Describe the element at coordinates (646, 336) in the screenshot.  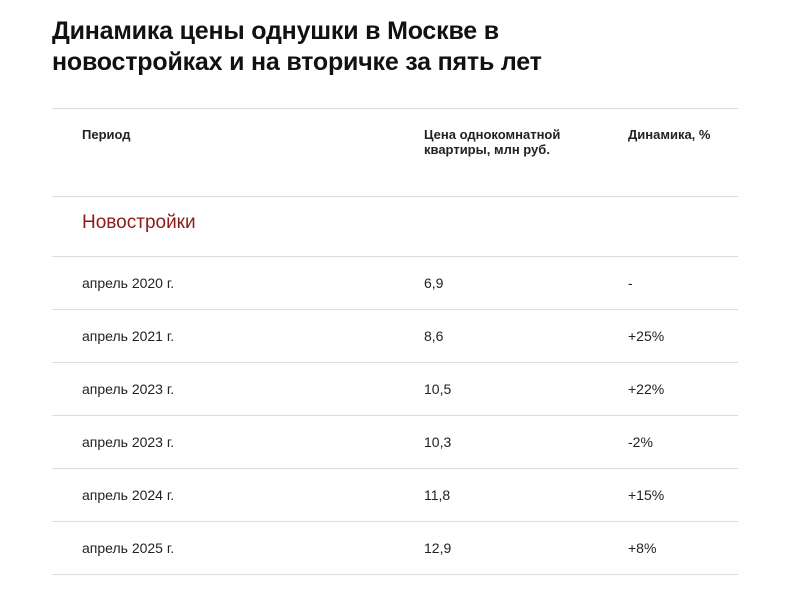
I see `table-cell: +25%` at that location.